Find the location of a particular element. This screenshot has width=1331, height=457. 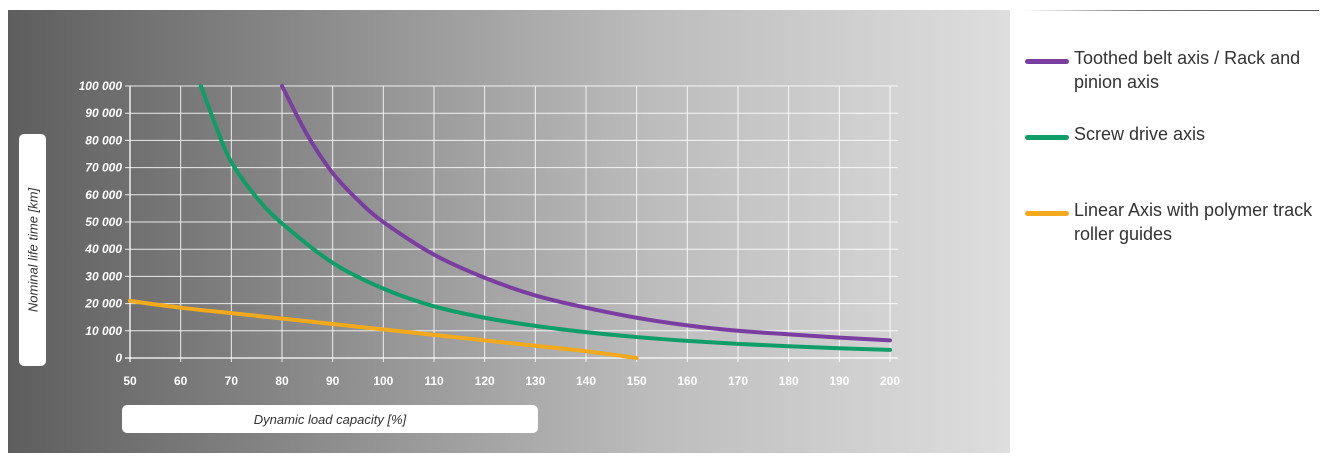

y-tick-label: 0 is located at coordinates (118, 358).